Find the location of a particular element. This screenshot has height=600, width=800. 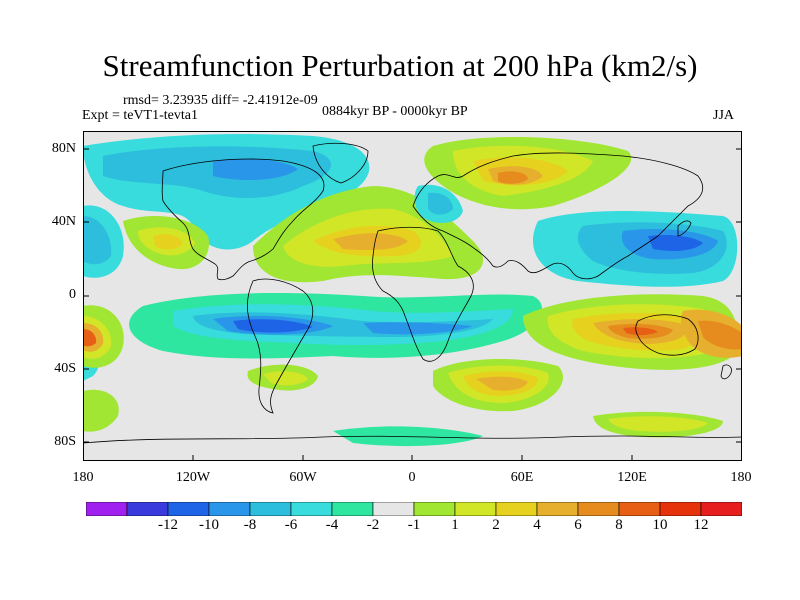

contour-low-south-atlantic is located at coordinates (335, 326).